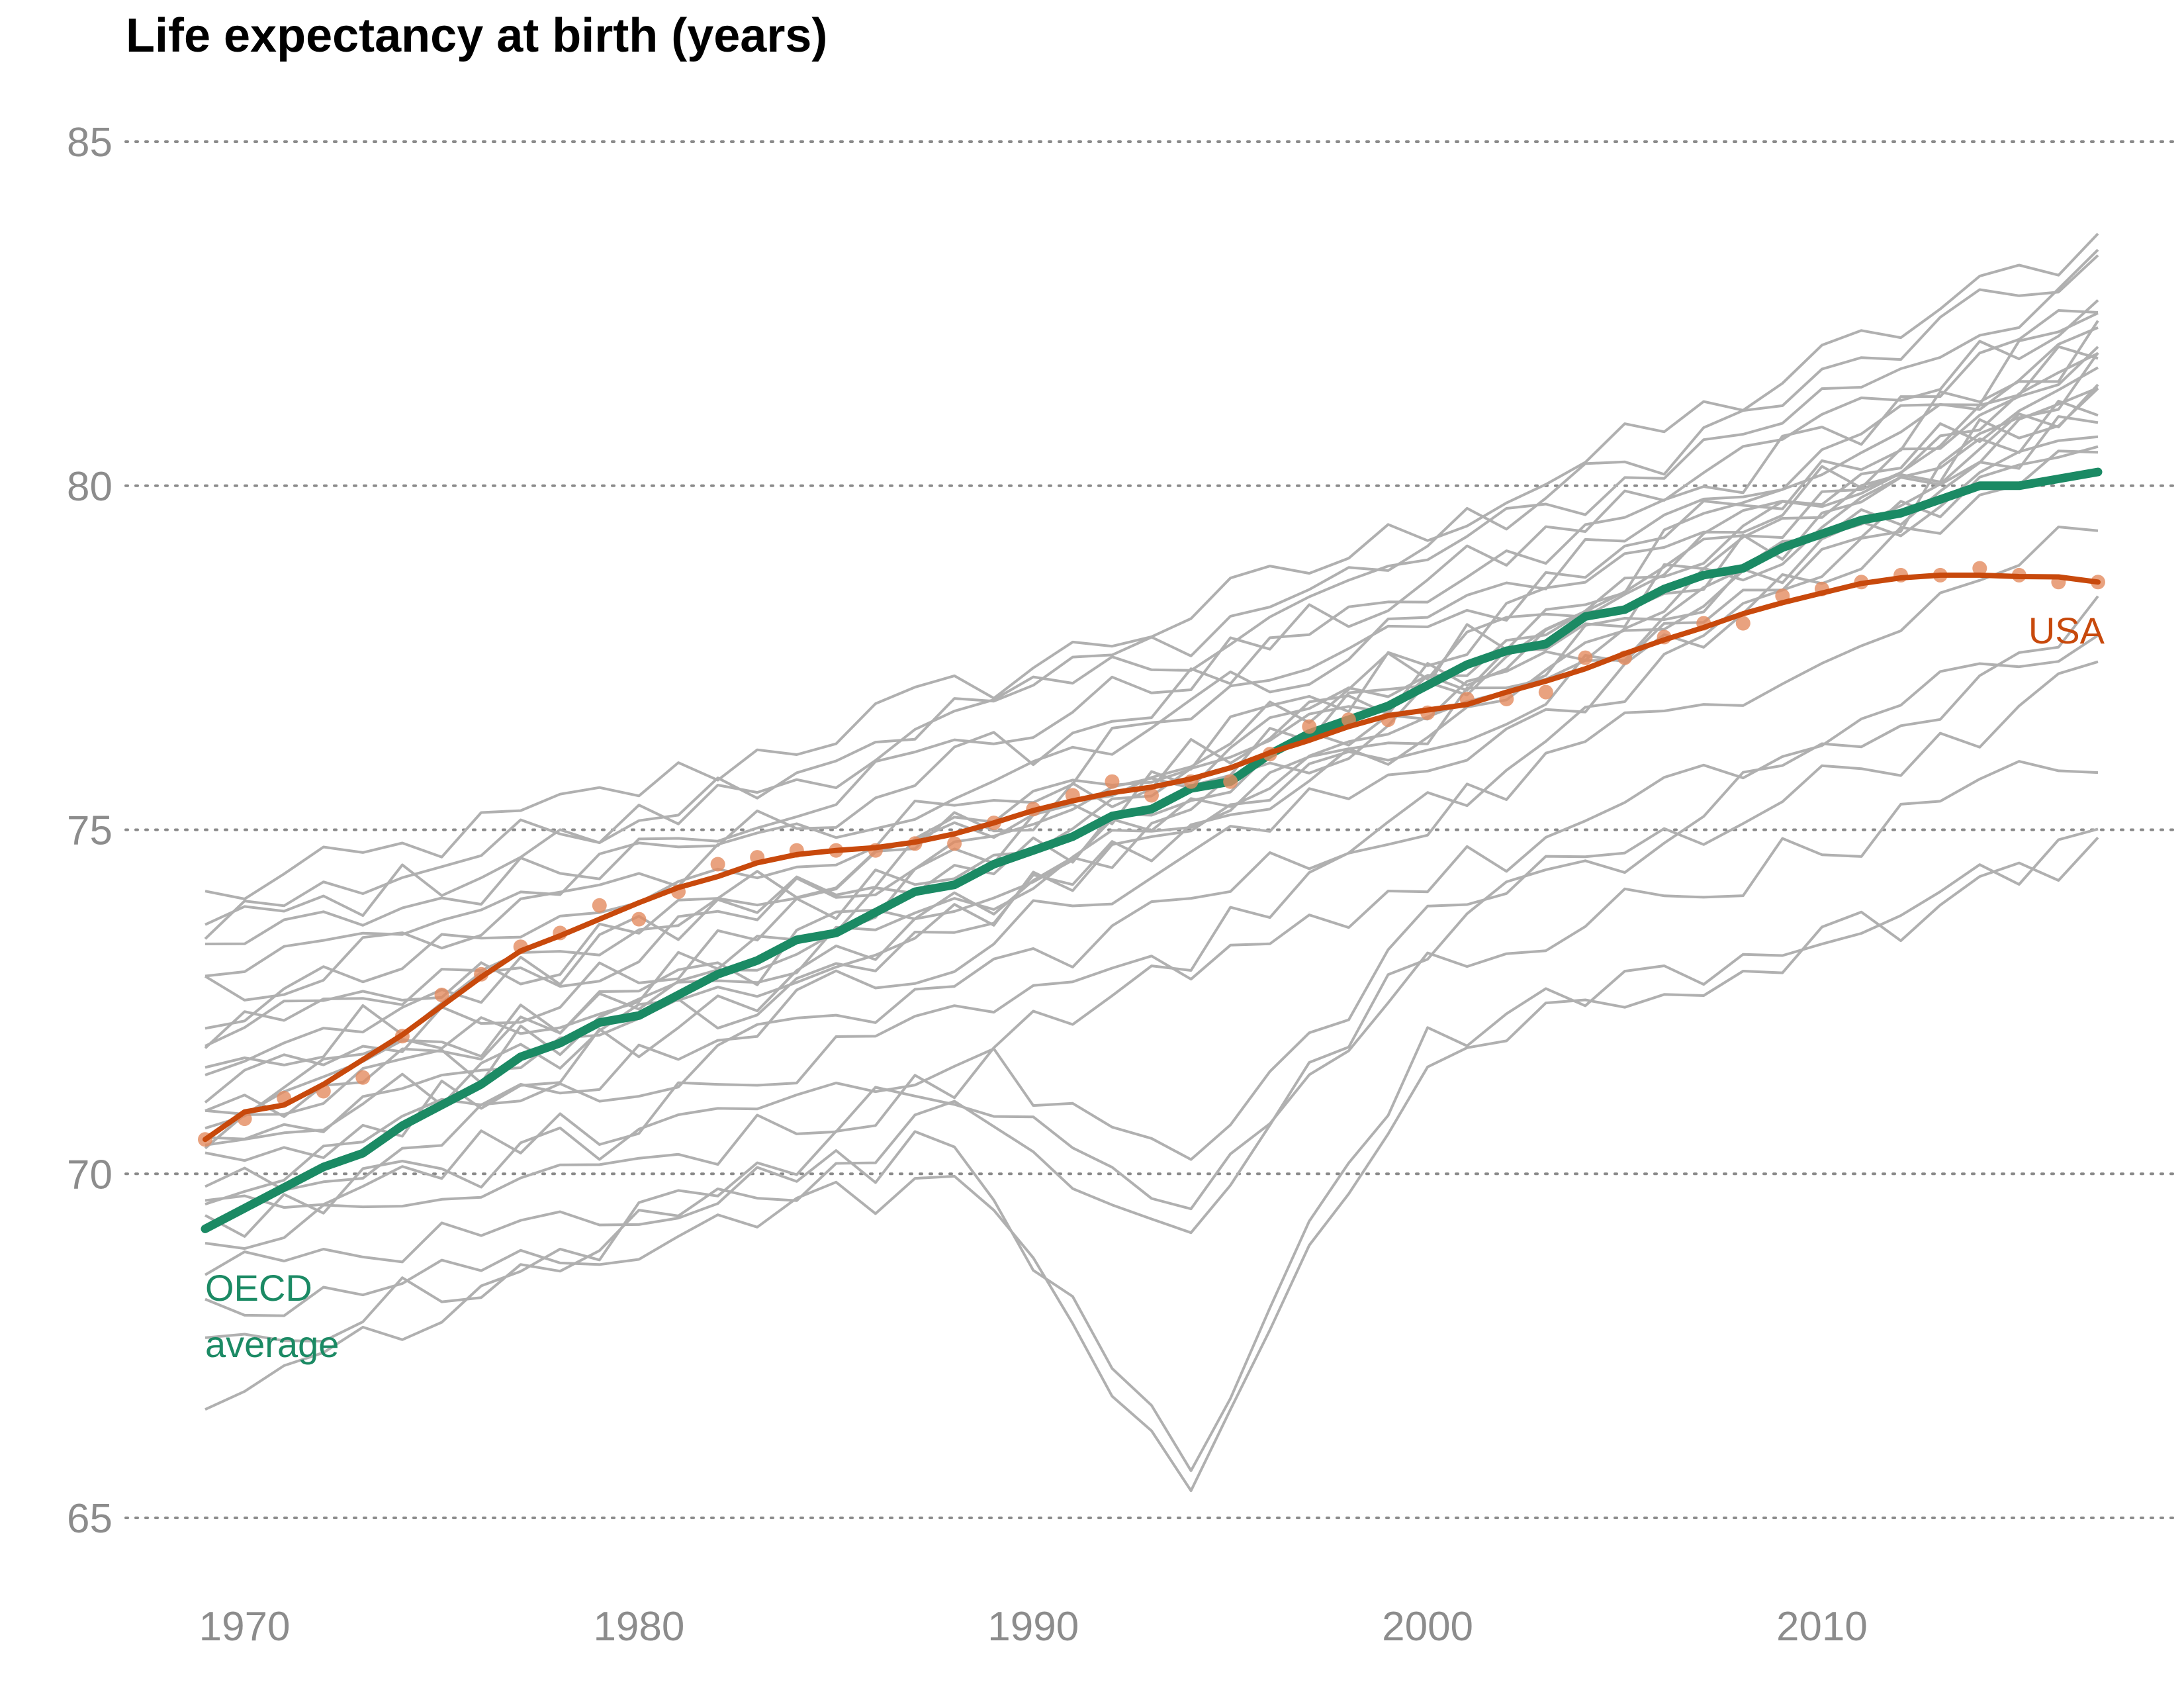 This screenshot has width=2184, height=1688. I want to click on usa-label: USA, so click(2067, 630).